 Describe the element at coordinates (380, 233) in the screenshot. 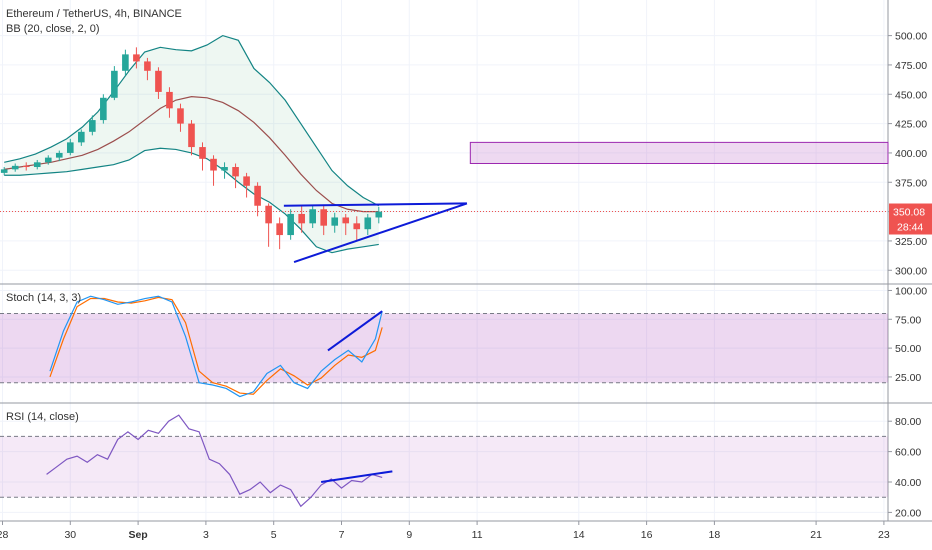

I see `triangle-bottom-trendline` at that location.